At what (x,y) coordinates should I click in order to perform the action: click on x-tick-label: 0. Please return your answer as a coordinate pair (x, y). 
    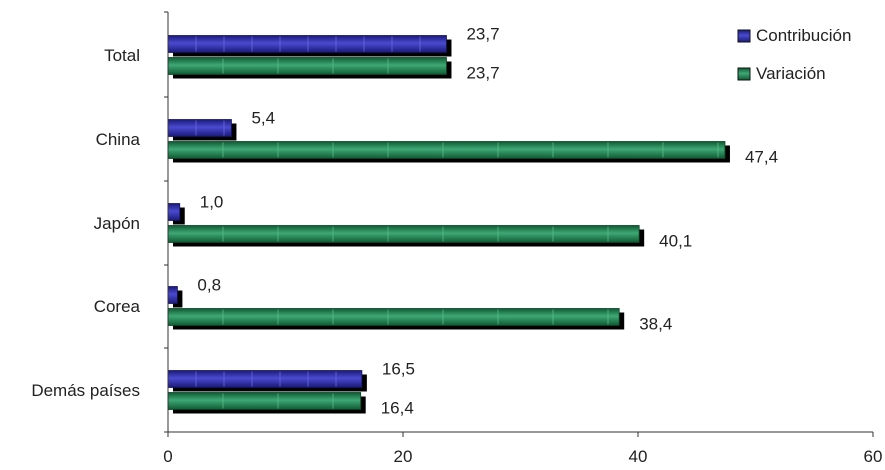
    Looking at the image, I should click on (167, 456).